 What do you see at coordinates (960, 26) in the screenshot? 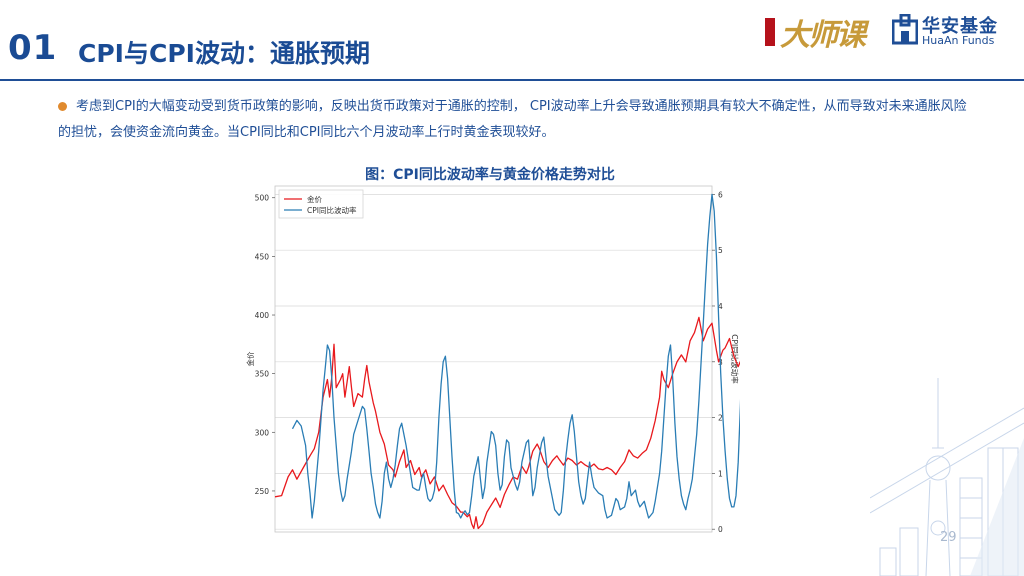
I see `brand-name-cn: 华安基金` at bounding box center [960, 26].